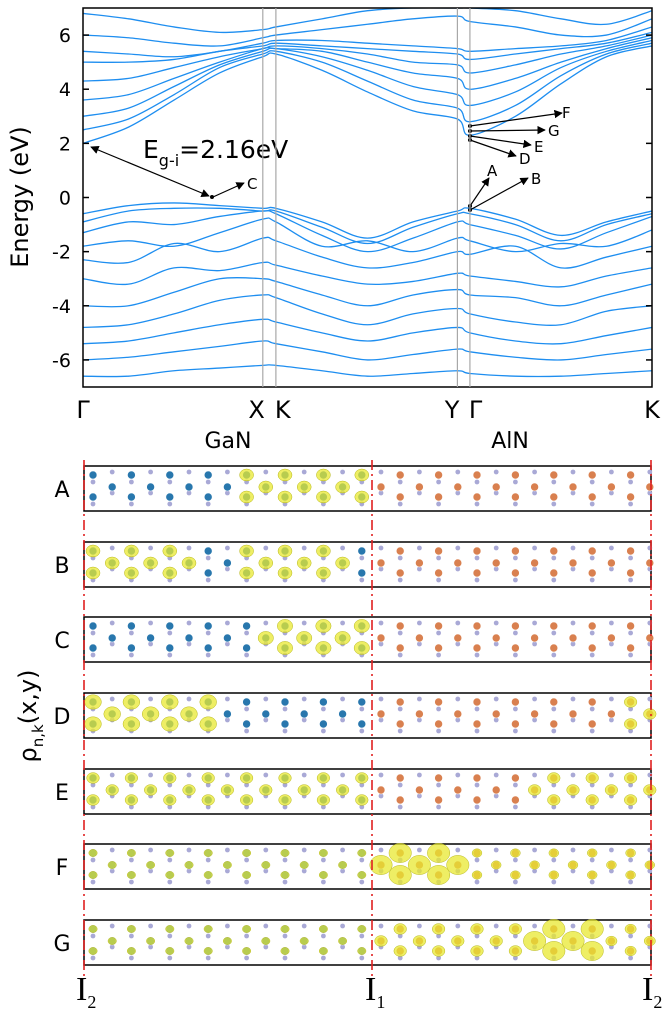 The height and width of the screenshot is (1012, 663). Describe the element at coordinates (452, 410) in the screenshot. I see `x-tick-label: Y` at that location.